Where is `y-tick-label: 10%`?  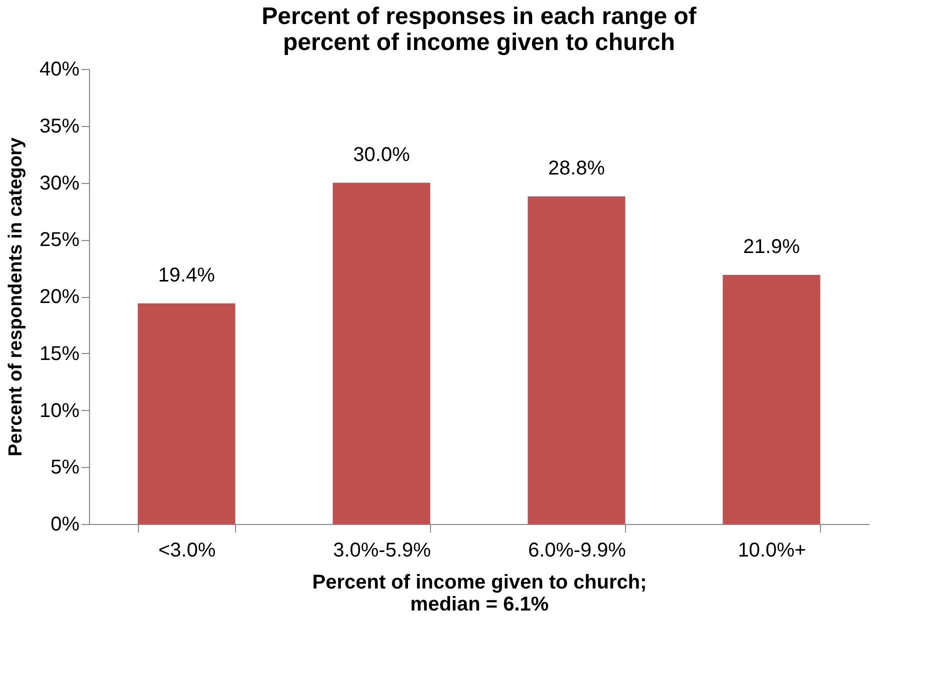 y-tick-label: 10% is located at coordinates (59, 411).